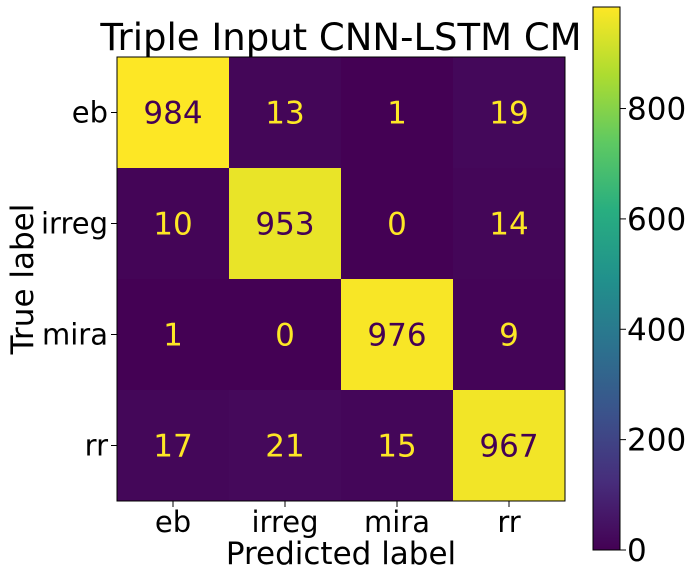 This screenshot has height=578, width=690. I want to click on colorbar-tick-label: 0, so click(637, 551).